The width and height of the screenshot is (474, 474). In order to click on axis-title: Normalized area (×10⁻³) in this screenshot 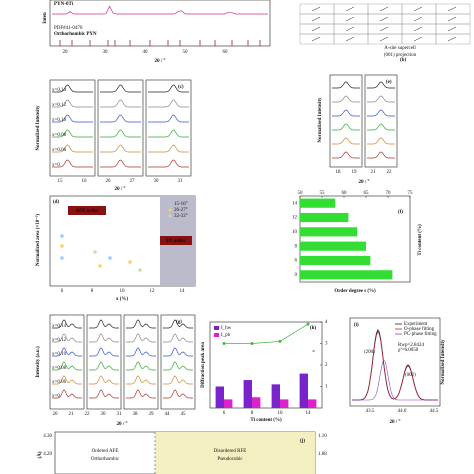, I will do `click(38, 240)`.